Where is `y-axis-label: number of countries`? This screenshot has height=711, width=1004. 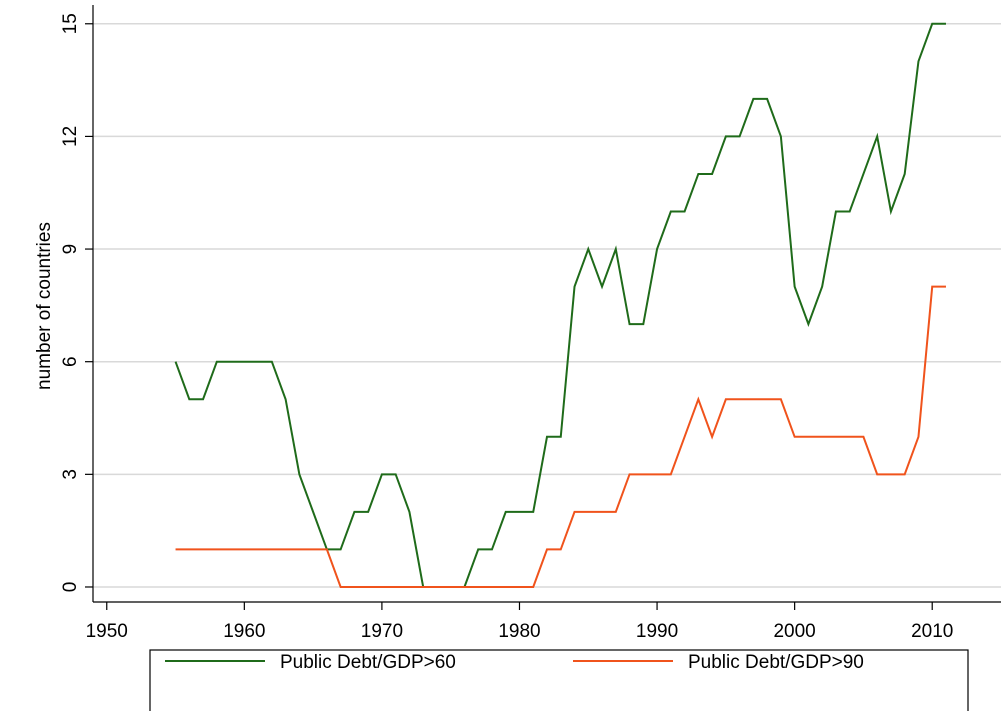
y-axis-label: number of countries is located at coordinates (44, 306).